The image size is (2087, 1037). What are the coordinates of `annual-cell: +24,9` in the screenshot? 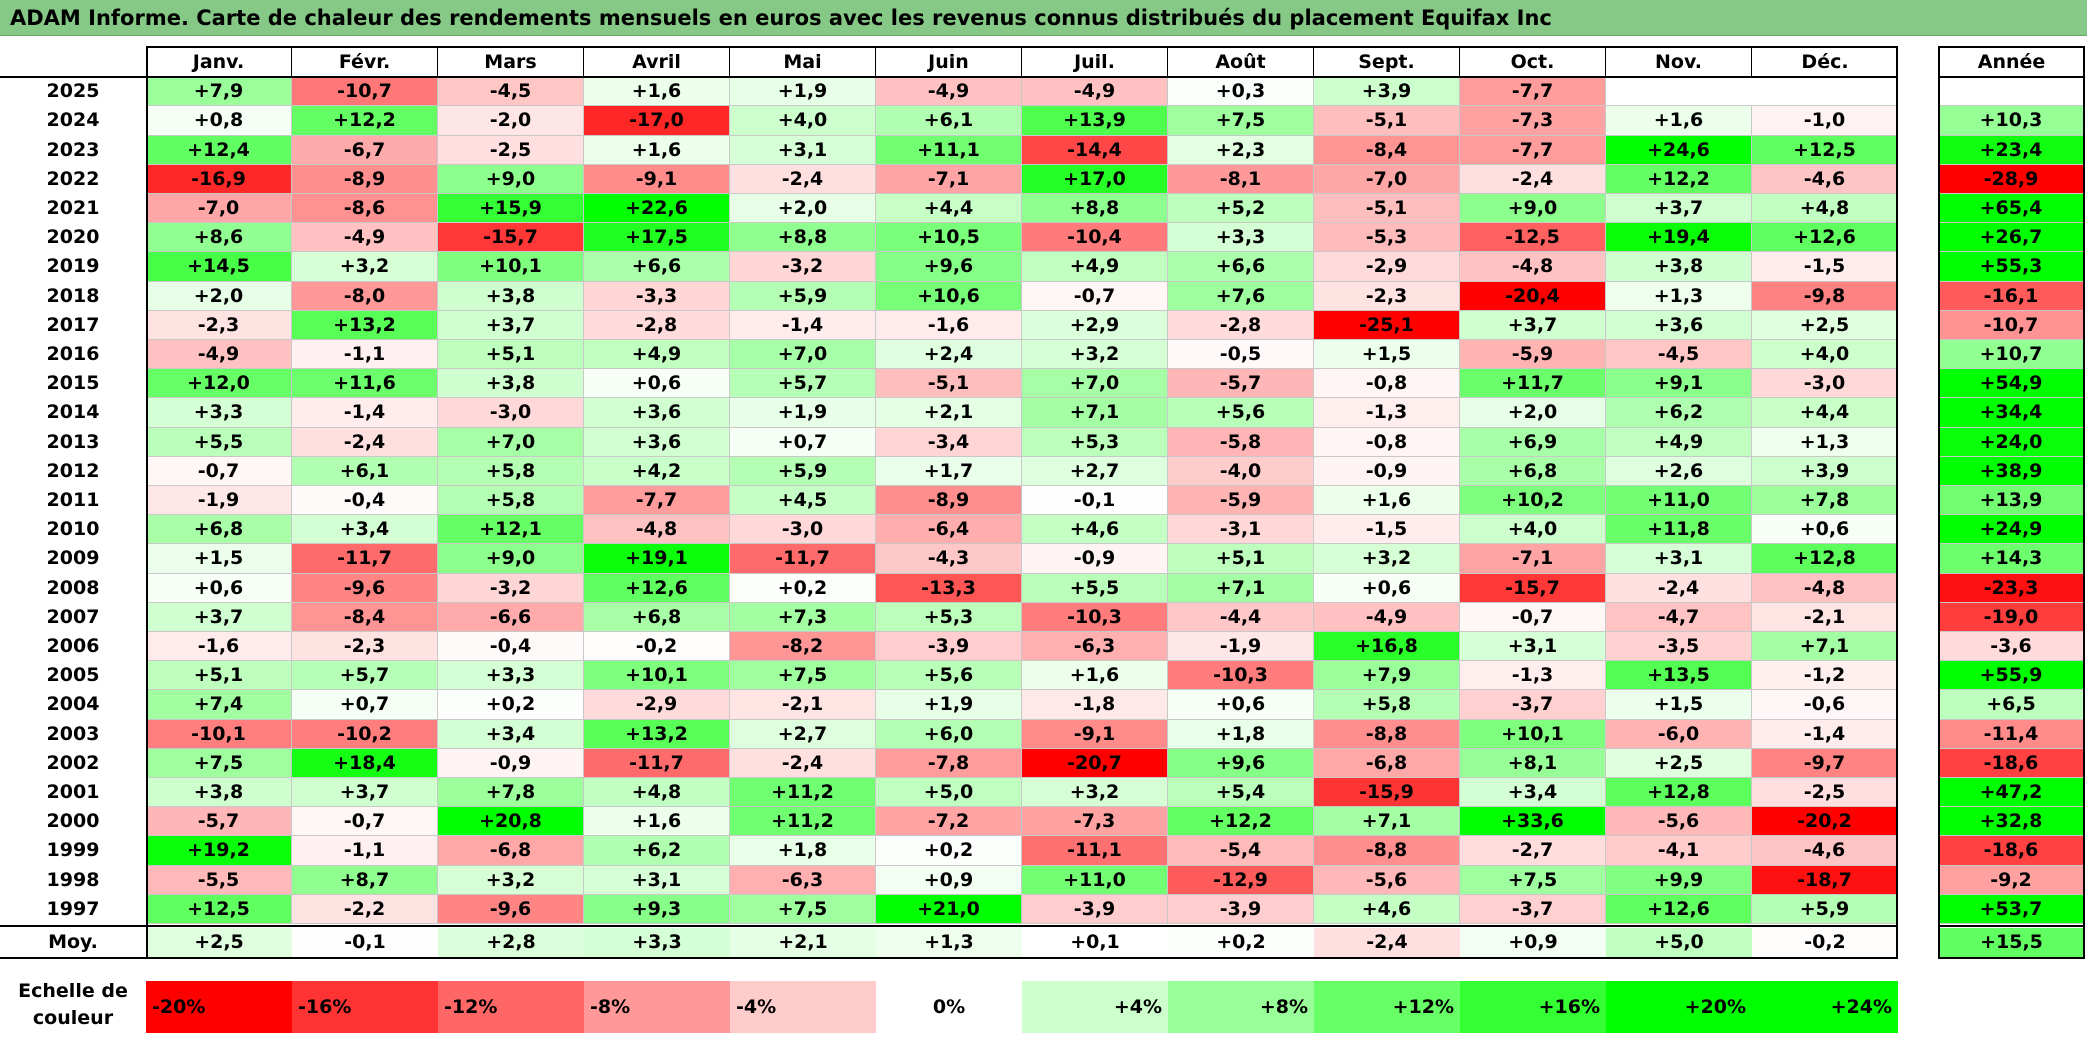 It's located at (2011, 530).